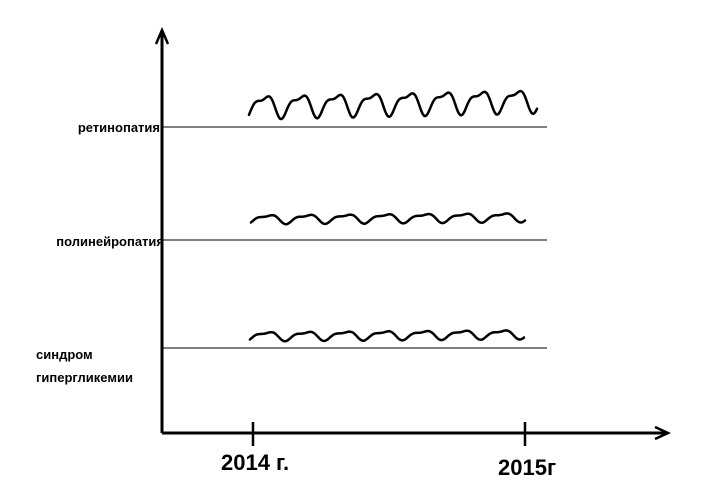 The height and width of the screenshot is (497, 713). What do you see at coordinates (662, 433) in the screenshot?
I see `x-axis-arrow` at bounding box center [662, 433].